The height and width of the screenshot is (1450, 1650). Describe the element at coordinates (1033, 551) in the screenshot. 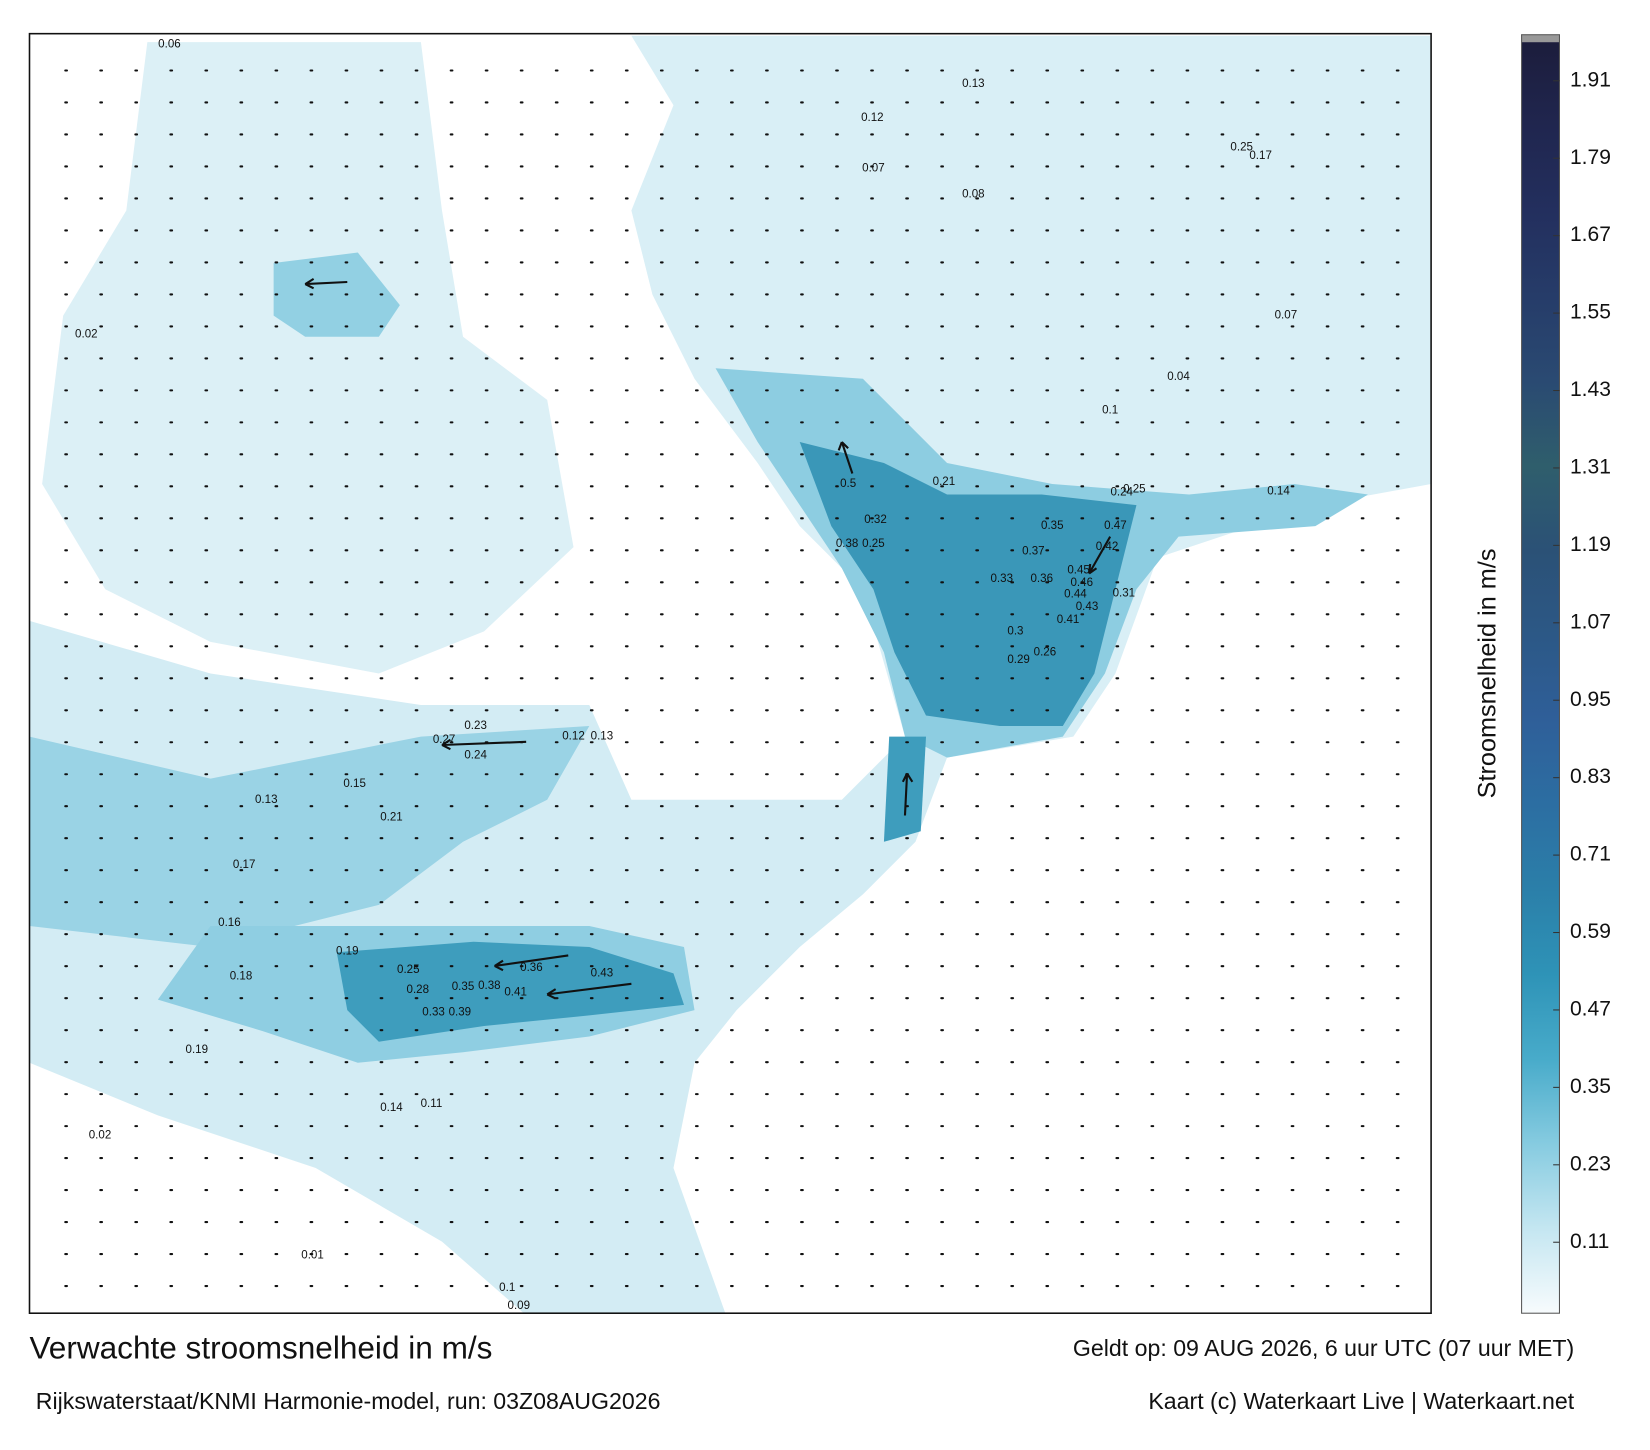

I see `speed-label: 0.37` at that location.